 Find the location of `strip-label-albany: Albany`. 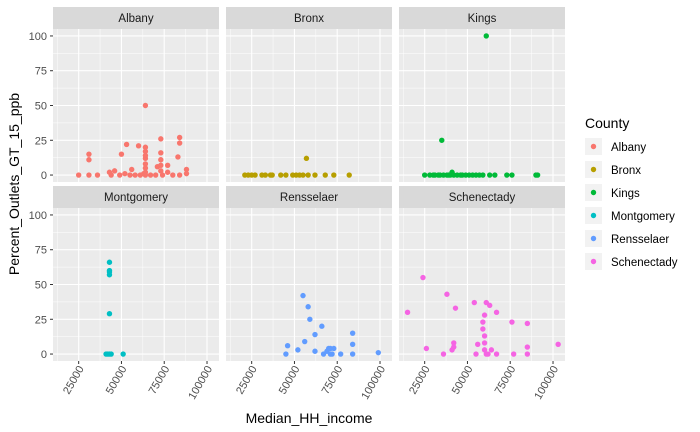

strip-label-albany: Albany is located at coordinates (135, 19).